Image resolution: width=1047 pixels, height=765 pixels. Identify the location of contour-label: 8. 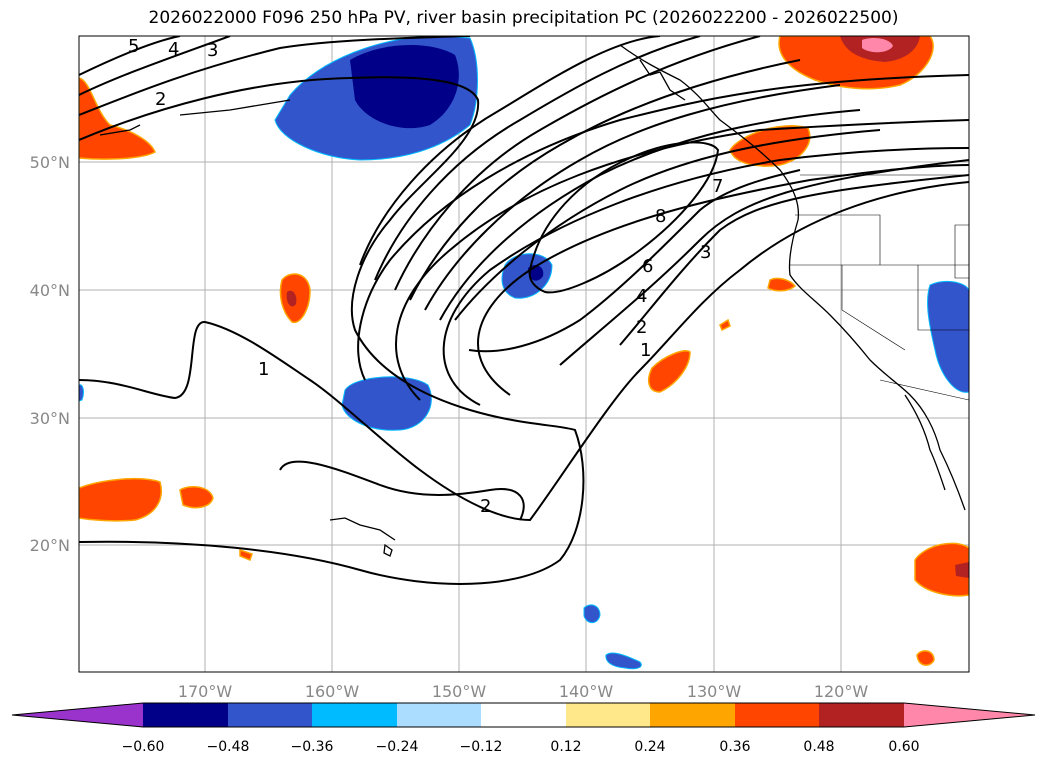
(660, 216).